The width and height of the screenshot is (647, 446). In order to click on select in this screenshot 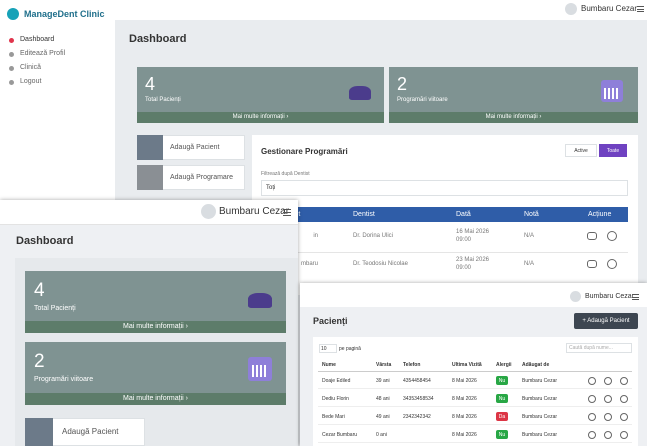, I will do `click(444, 188)`.